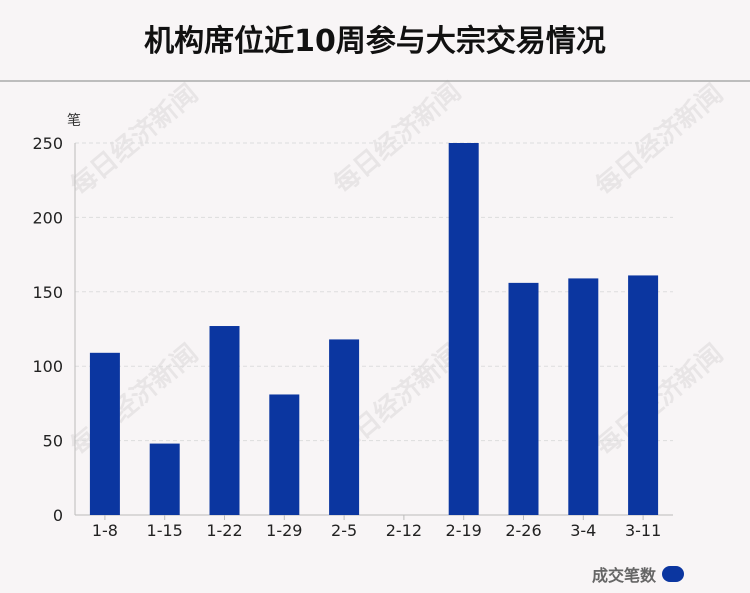 The height and width of the screenshot is (593, 750). What do you see at coordinates (375, 81) in the screenshot?
I see `title-divider` at bounding box center [375, 81].